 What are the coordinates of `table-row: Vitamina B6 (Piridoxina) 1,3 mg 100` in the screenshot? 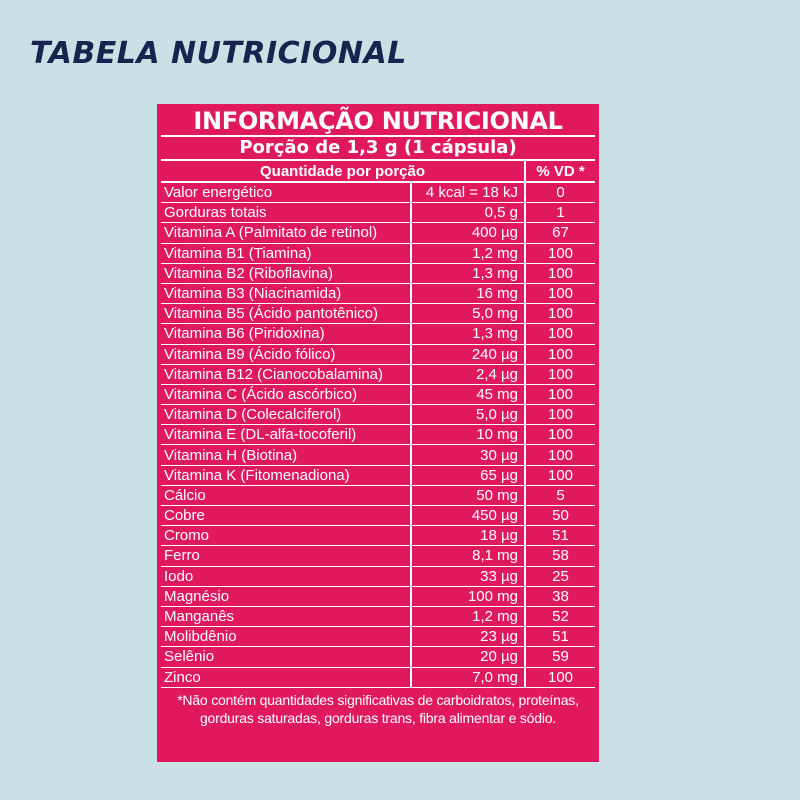 It's located at (378, 334).